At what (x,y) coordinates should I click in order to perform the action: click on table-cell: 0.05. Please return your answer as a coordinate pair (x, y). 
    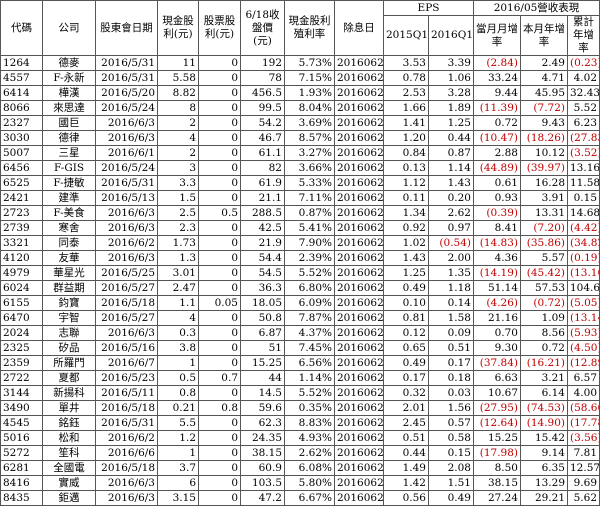
    Looking at the image, I should click on (219, 303).